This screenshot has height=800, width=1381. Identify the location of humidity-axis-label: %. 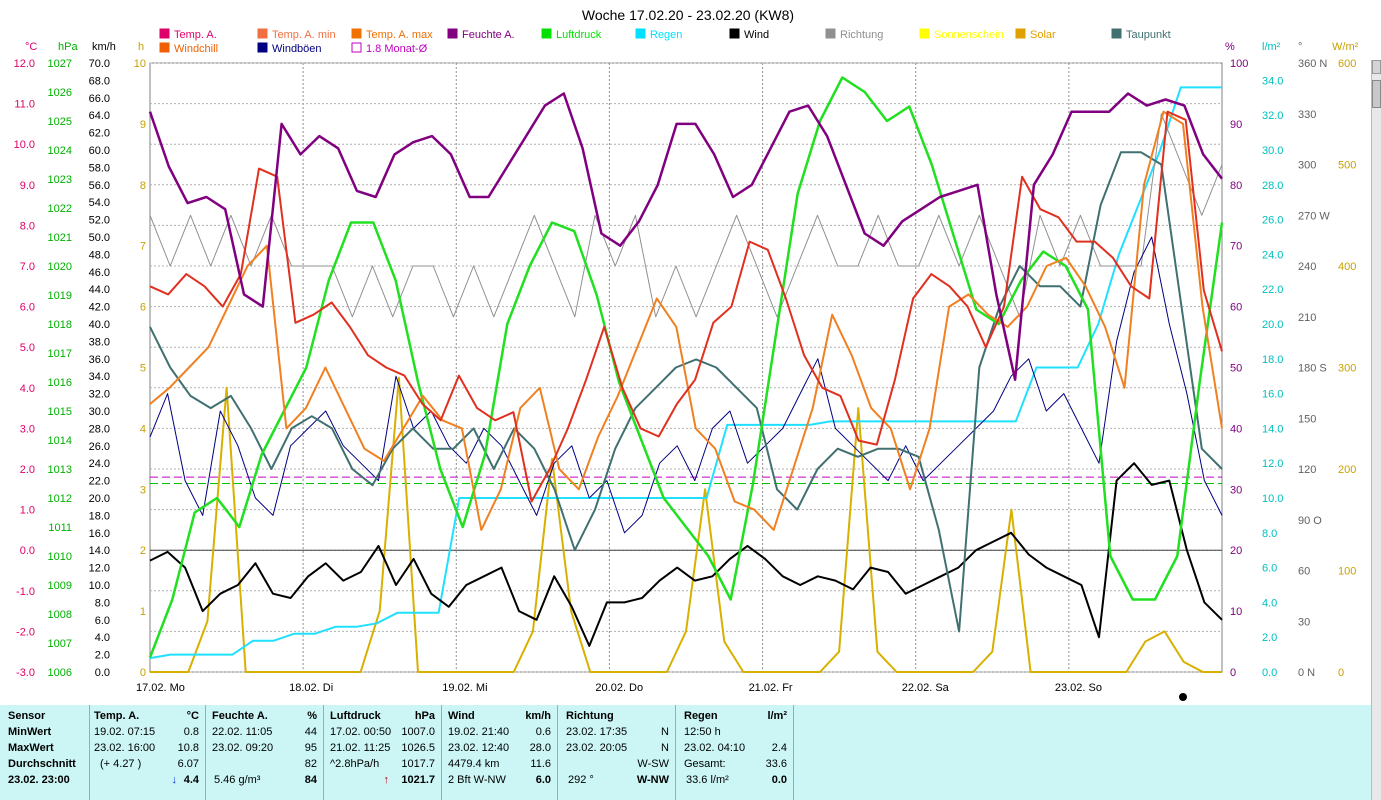
(1230, 47).